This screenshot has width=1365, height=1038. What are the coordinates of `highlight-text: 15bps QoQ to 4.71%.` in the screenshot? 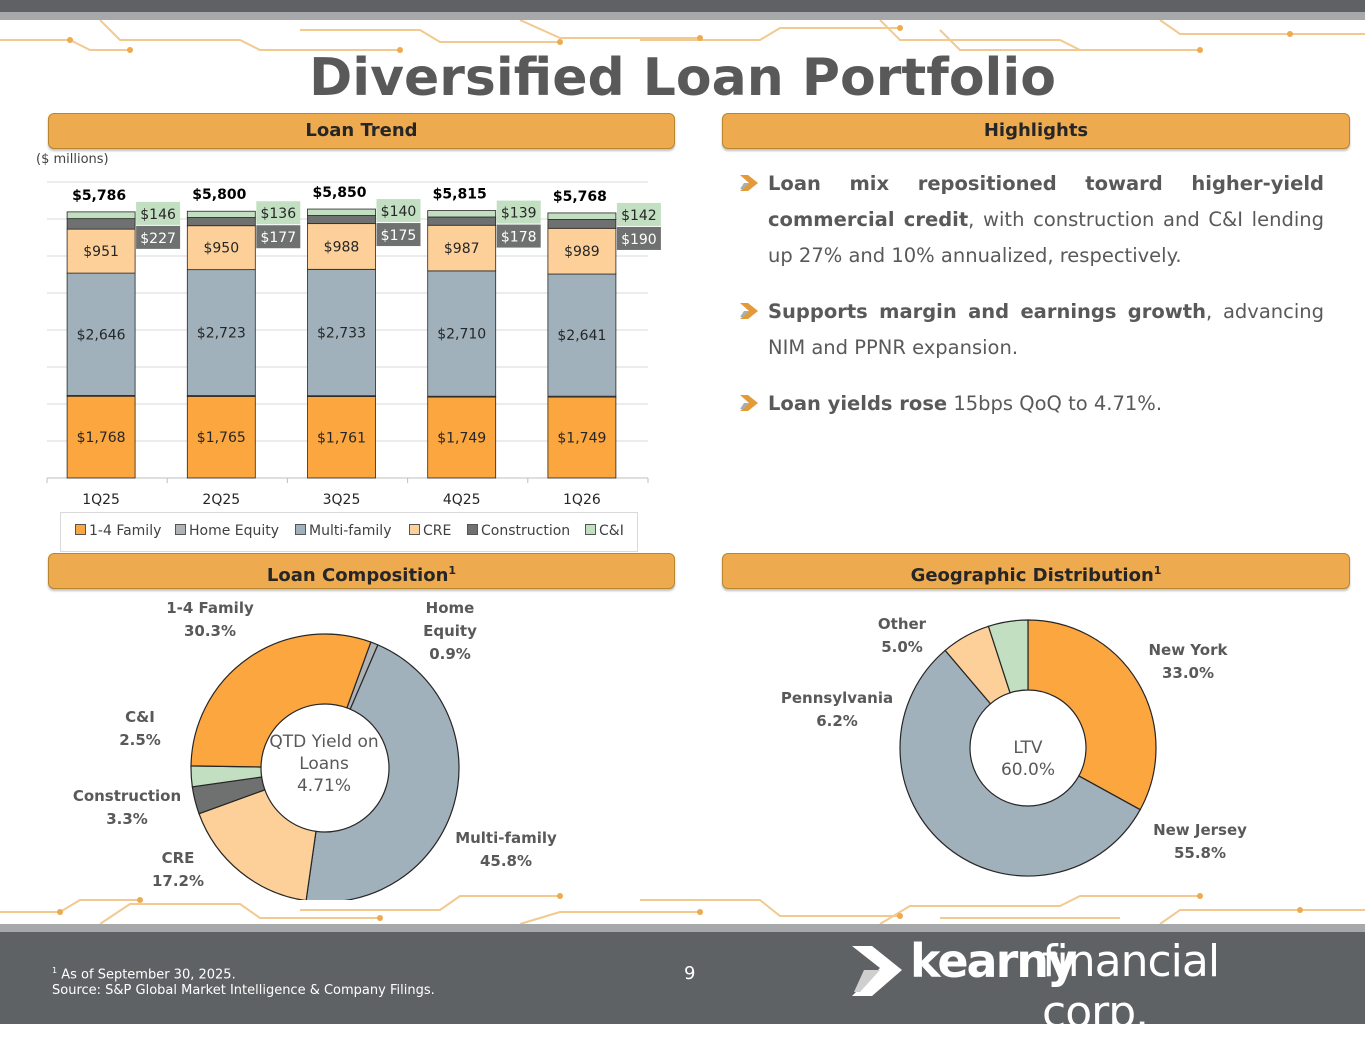 It's located at (1055, 403).